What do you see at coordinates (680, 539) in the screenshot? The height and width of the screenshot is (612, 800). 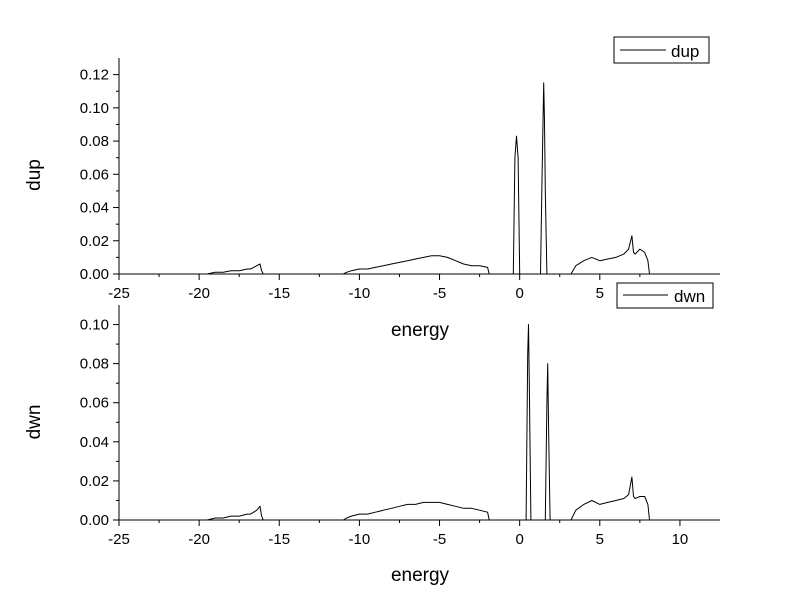 I see `x-tick-label: 10` at bounding box center [680, 539].